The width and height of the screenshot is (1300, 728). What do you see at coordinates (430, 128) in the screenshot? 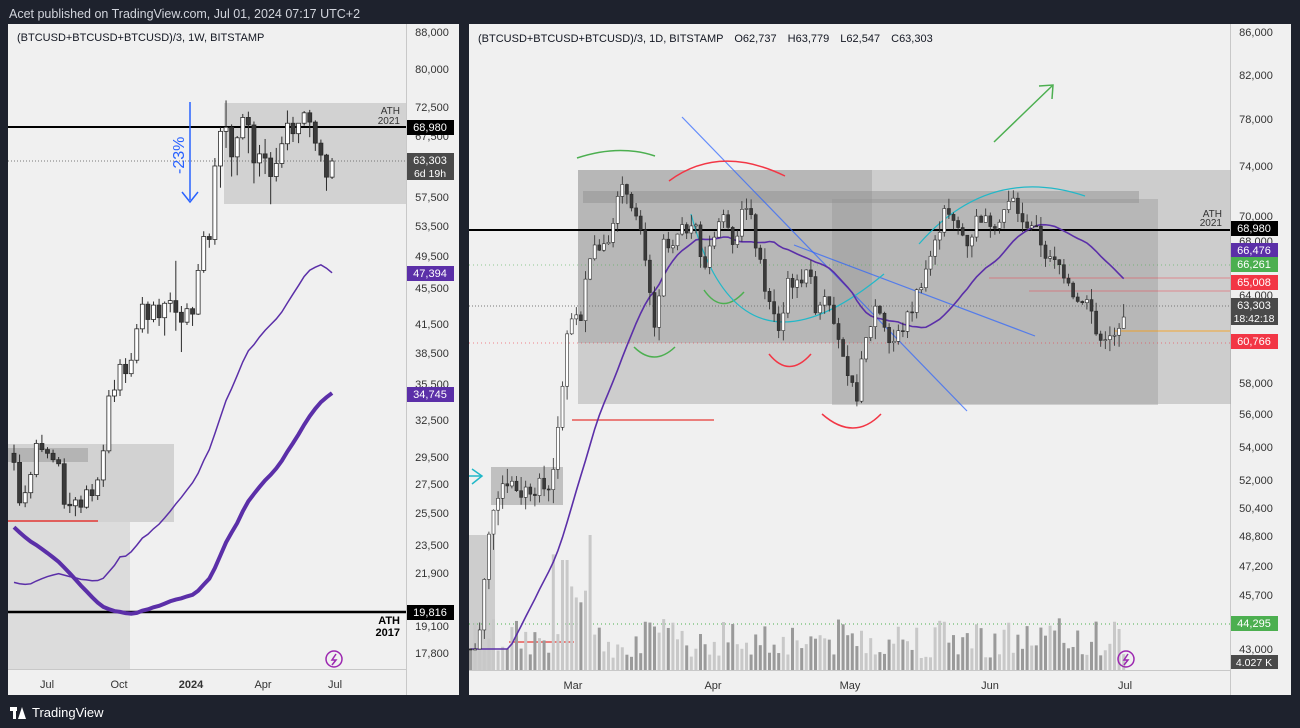
I see `price-label-ath: 68,980` at bounding box center [430, 128].